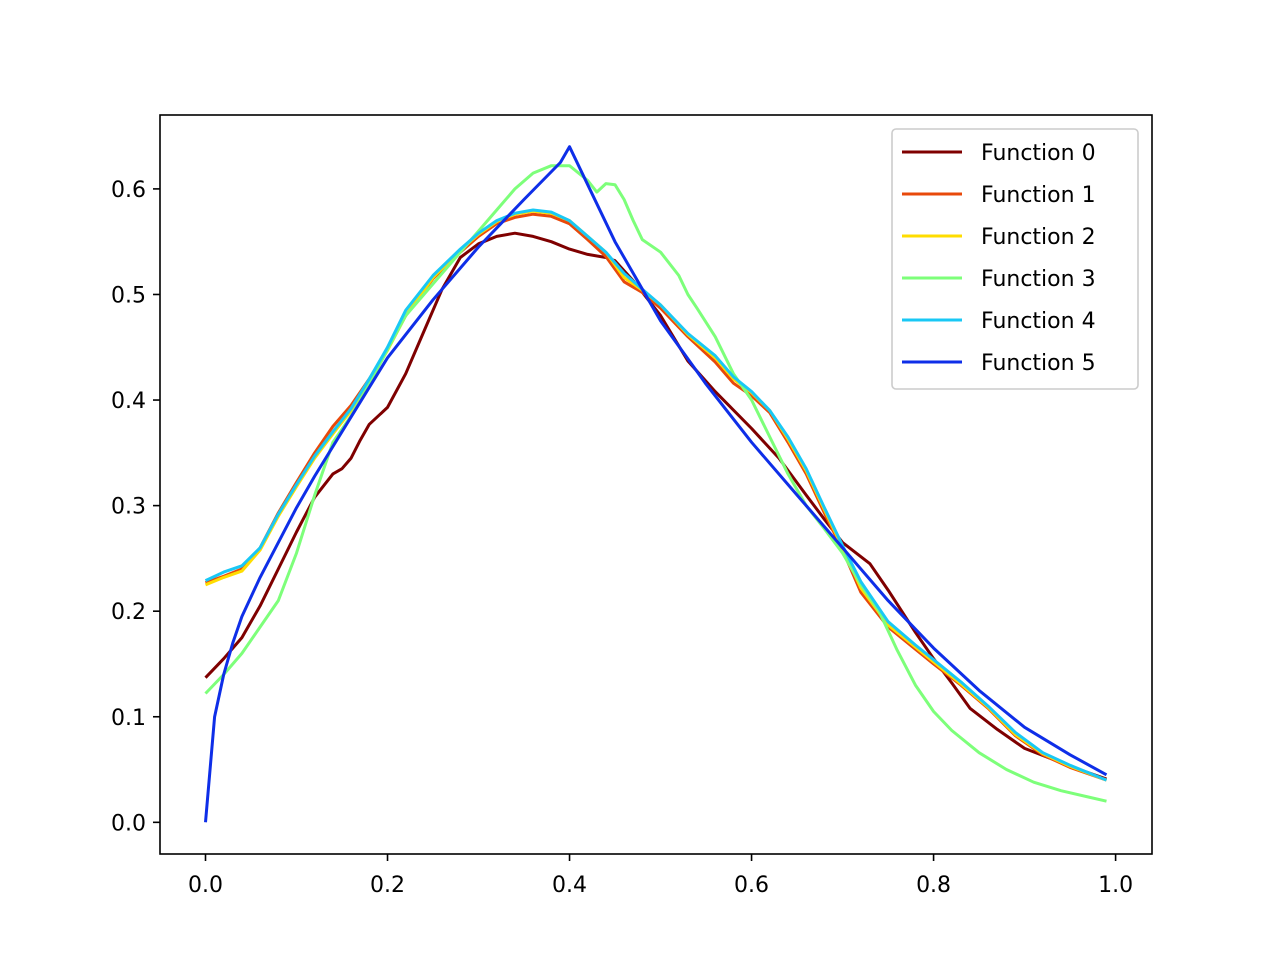 The width and height of the screenshot is (1280, 960). I want to click on x-tick-label: 0.0, so click(205, 885).